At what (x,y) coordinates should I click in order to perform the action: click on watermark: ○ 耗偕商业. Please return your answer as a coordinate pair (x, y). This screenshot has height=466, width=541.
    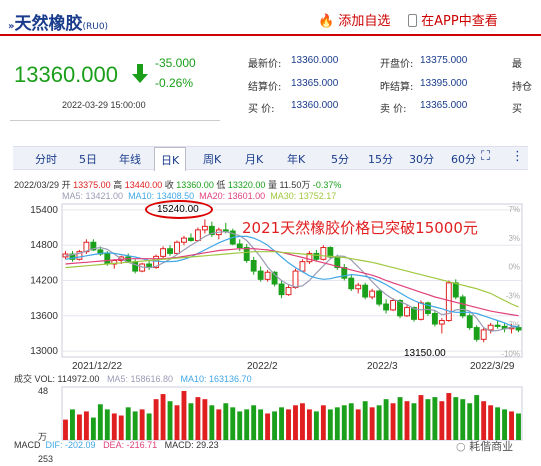
    Looking at the image, I should click on (484, 446).